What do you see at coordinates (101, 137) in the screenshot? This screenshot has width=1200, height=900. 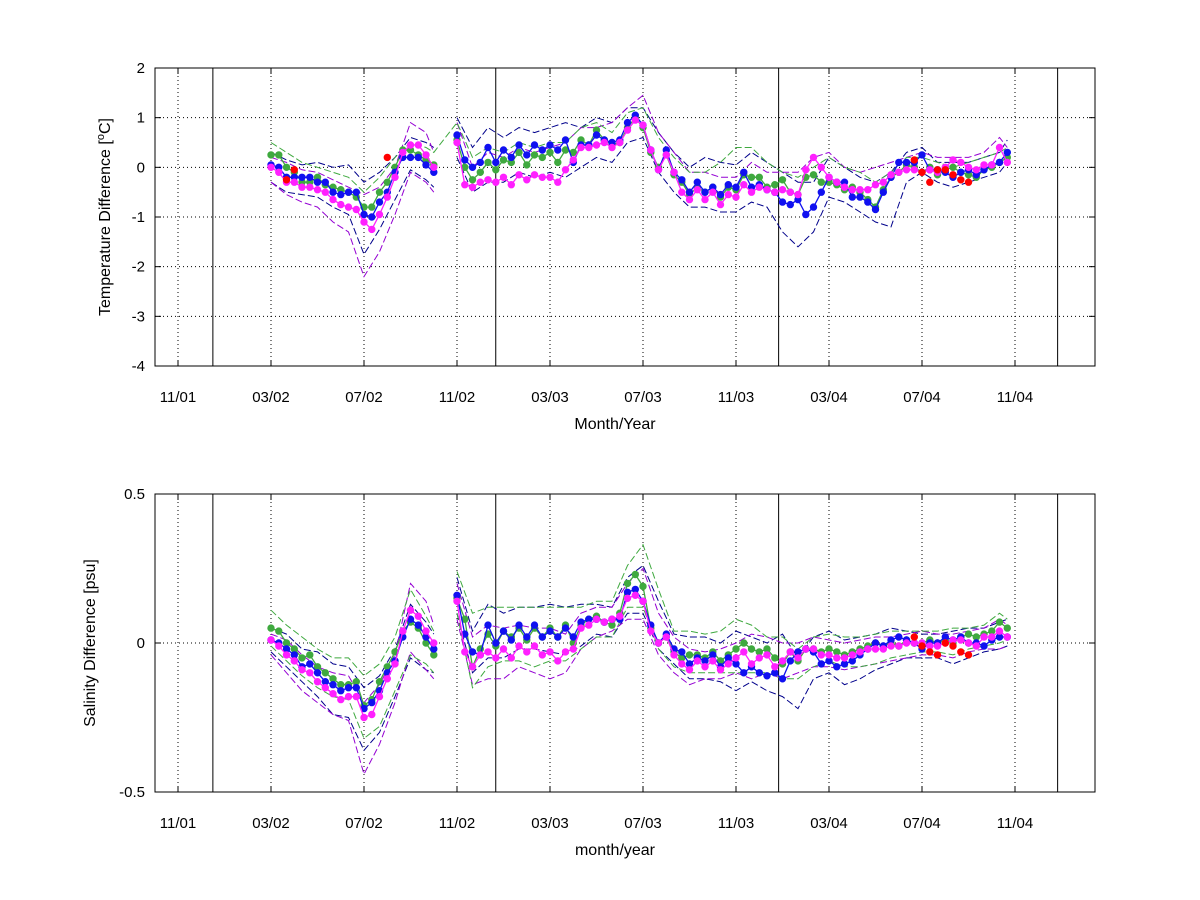 I see `y-axis-label-superscript: o` at bounding box center [101, 137].